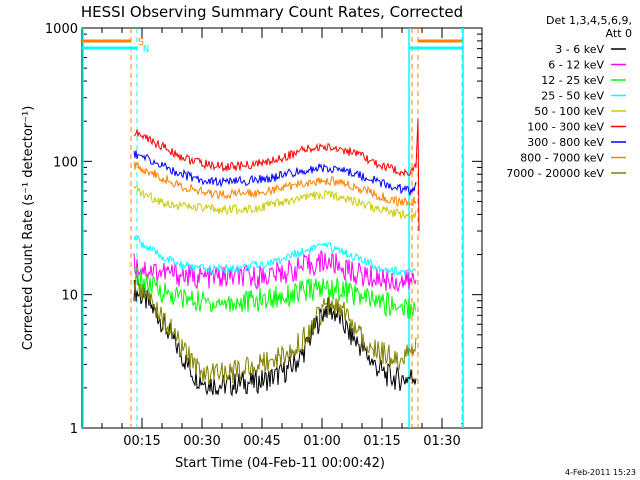 Image resolution: width=640 pixels, height=480 pixels. I want to click on night-marker-label: N, so click(146, 49).